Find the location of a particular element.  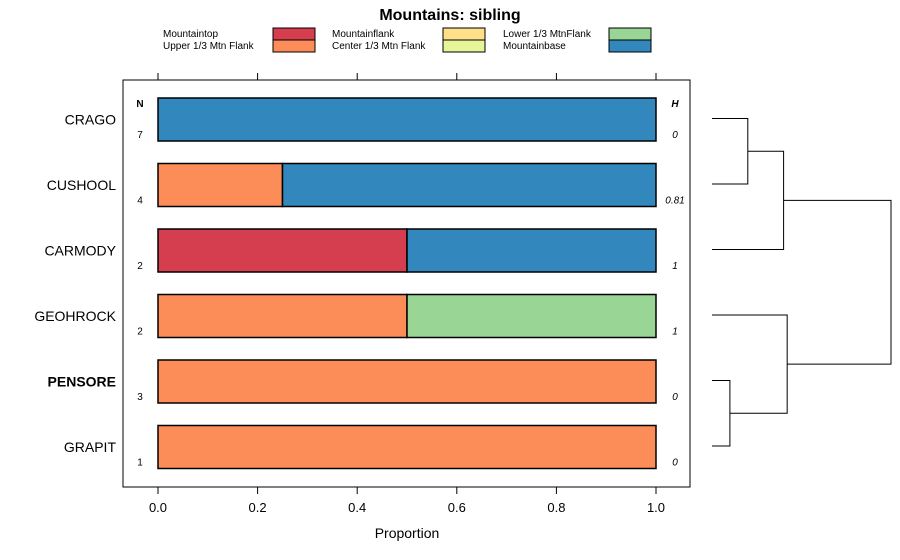

bar-segment-cushool-mountainbase is located at coordinates (469, 185).